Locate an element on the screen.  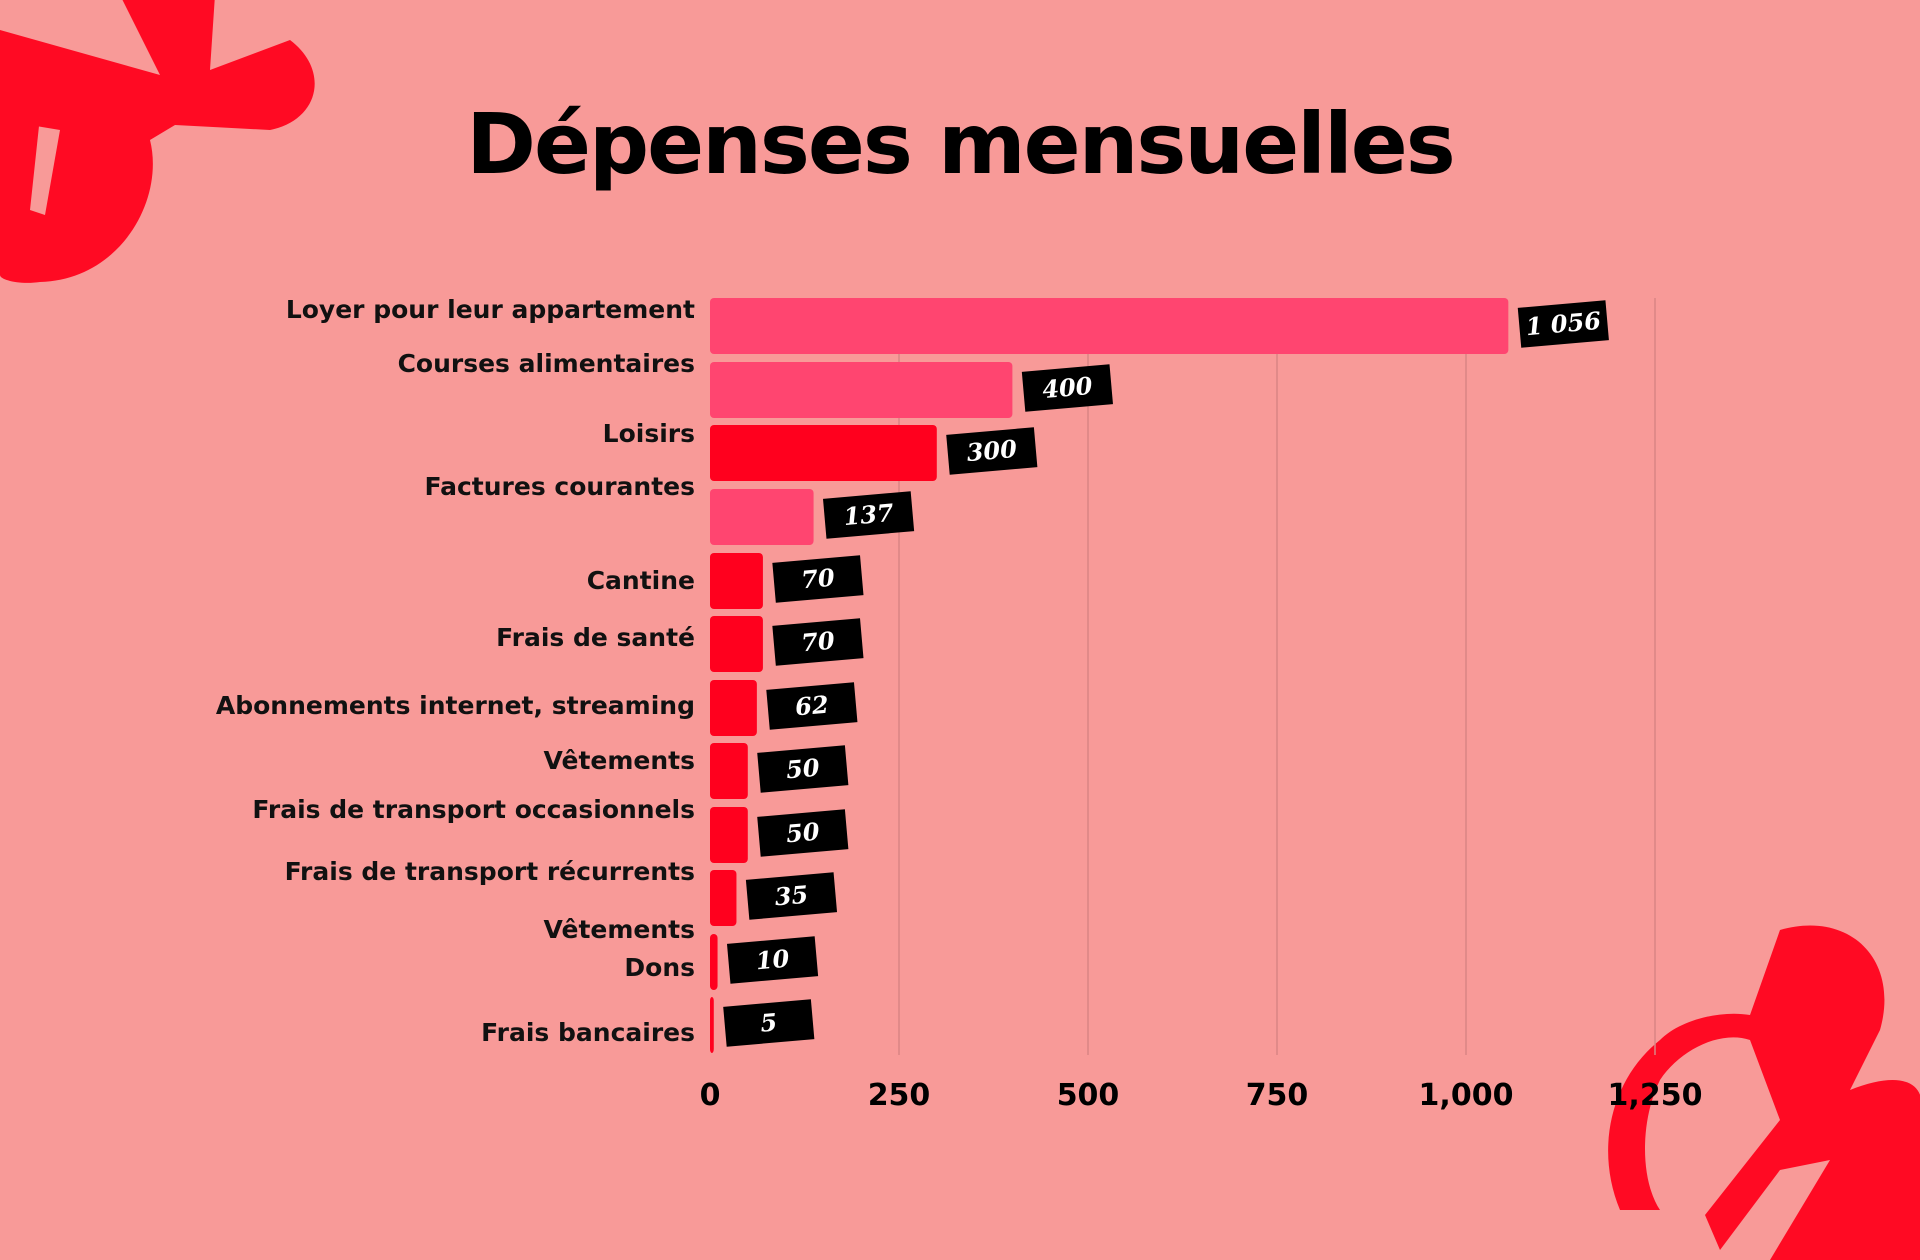
value-label-11: 5 is located at coordinates (768, 1022).